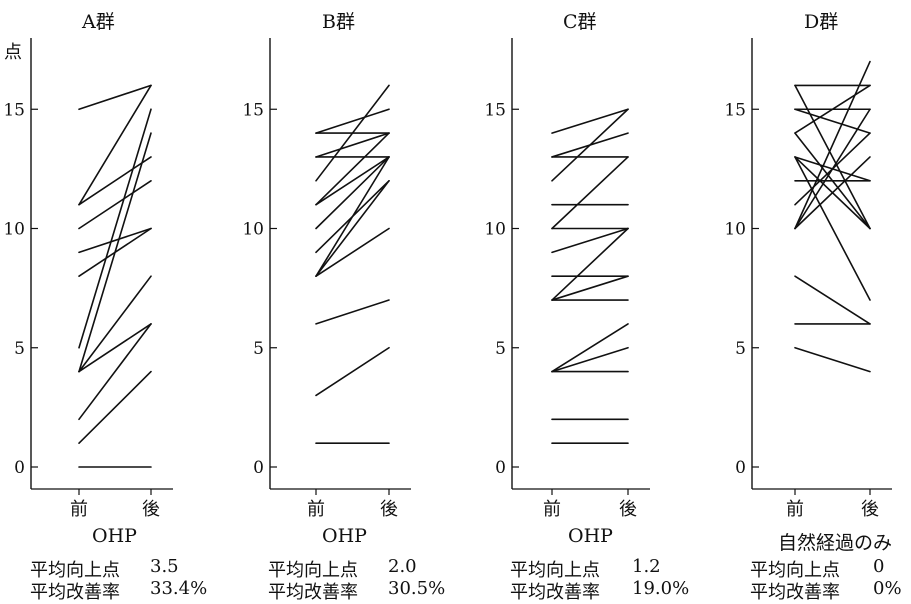 This screenshot has width=911, height=604. I want to click on panel-d-x-tick-label: 後, so click(870, 509).